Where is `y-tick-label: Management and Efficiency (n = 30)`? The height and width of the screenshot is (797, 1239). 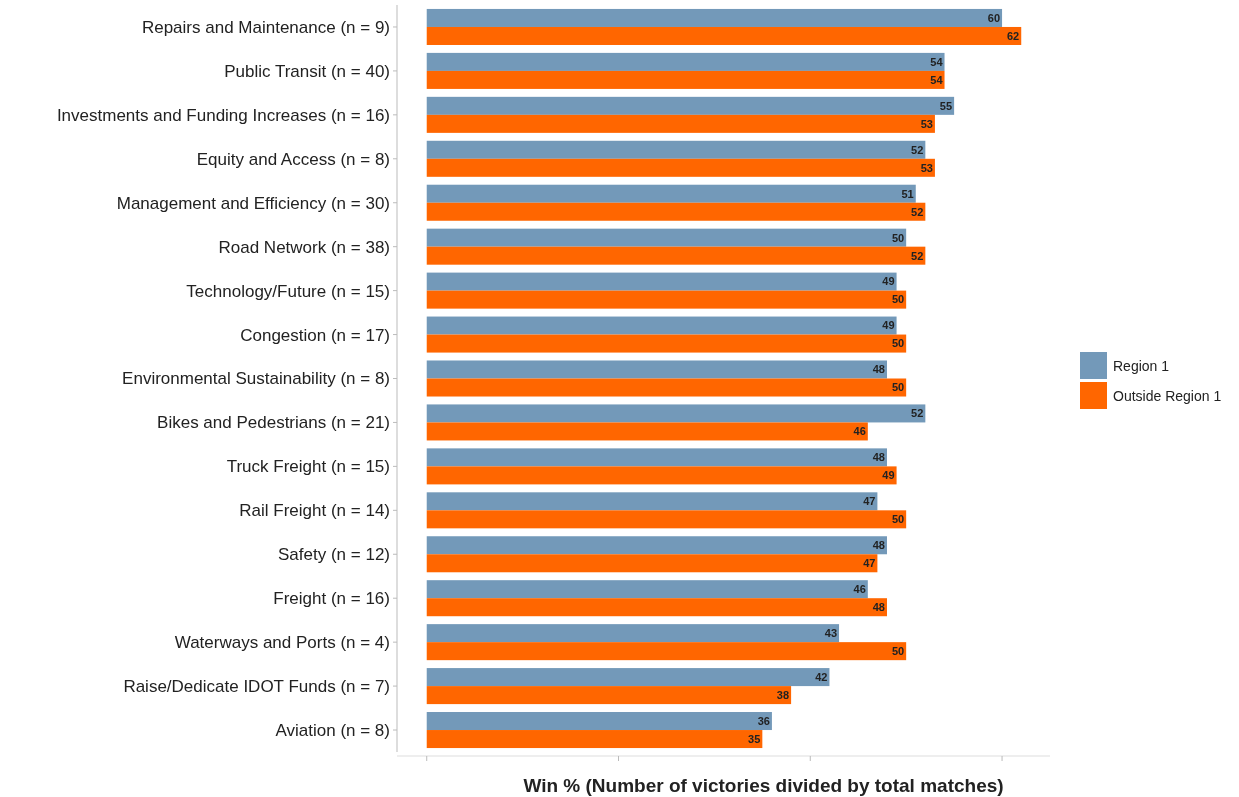 y-tick-label: Management and Efficiency (n = 30) is located at coordinates (253, 203).